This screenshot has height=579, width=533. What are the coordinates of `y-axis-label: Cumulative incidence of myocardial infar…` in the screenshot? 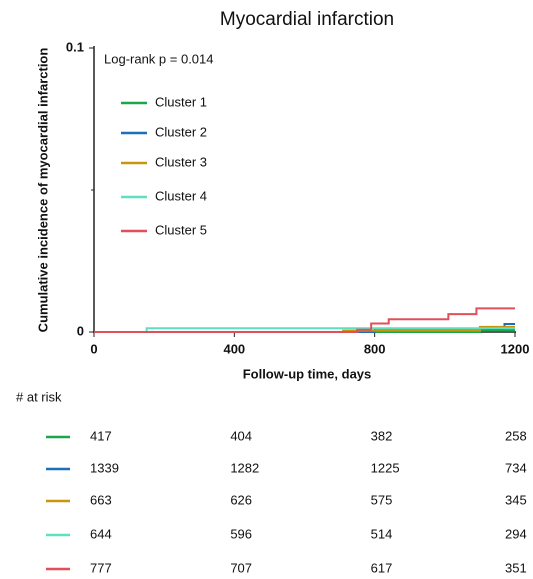 It's located at (42, 190).